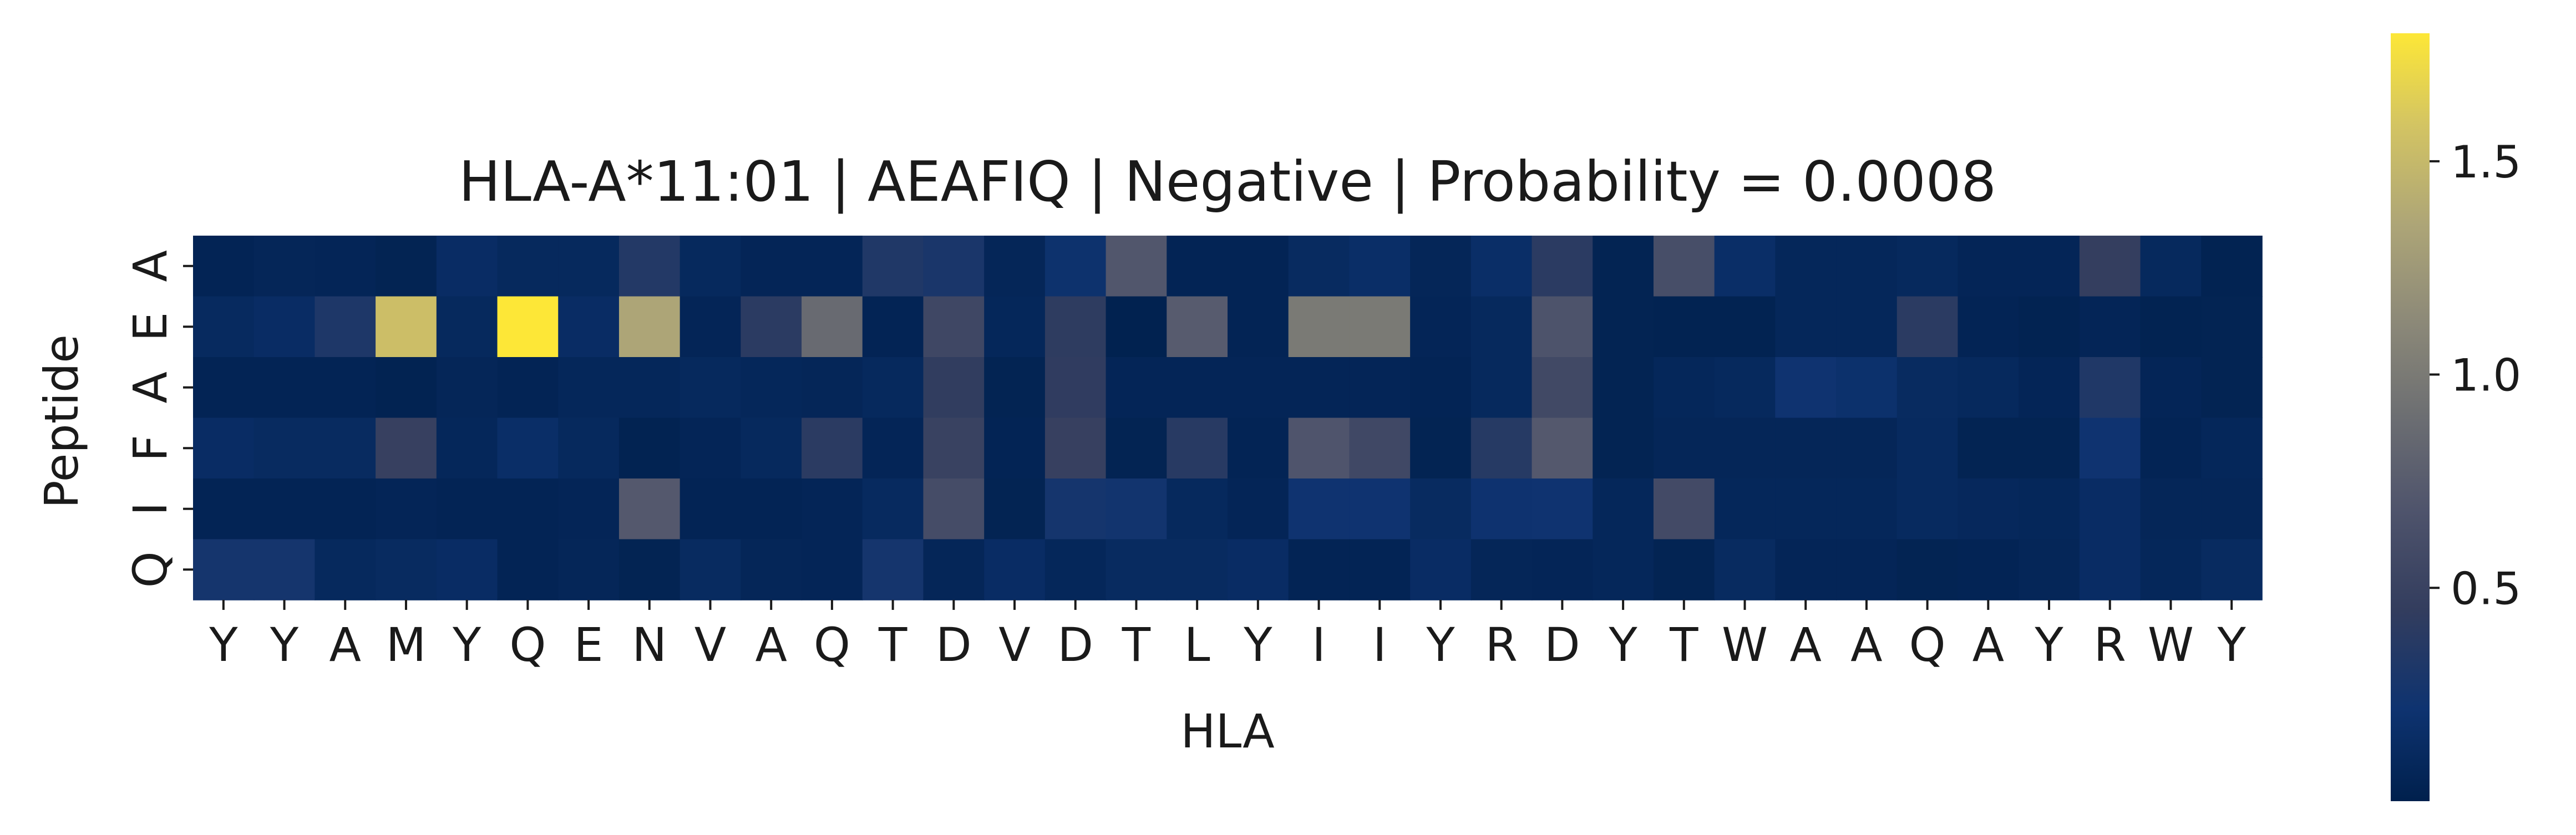 Image resolution: width=2576 pixels, height=835 pixels. What do you see at coordinates (2486, 588) in the screenshot?
I see `colorbar-tick-label: 0.5` at bounding box center [2486, 588].